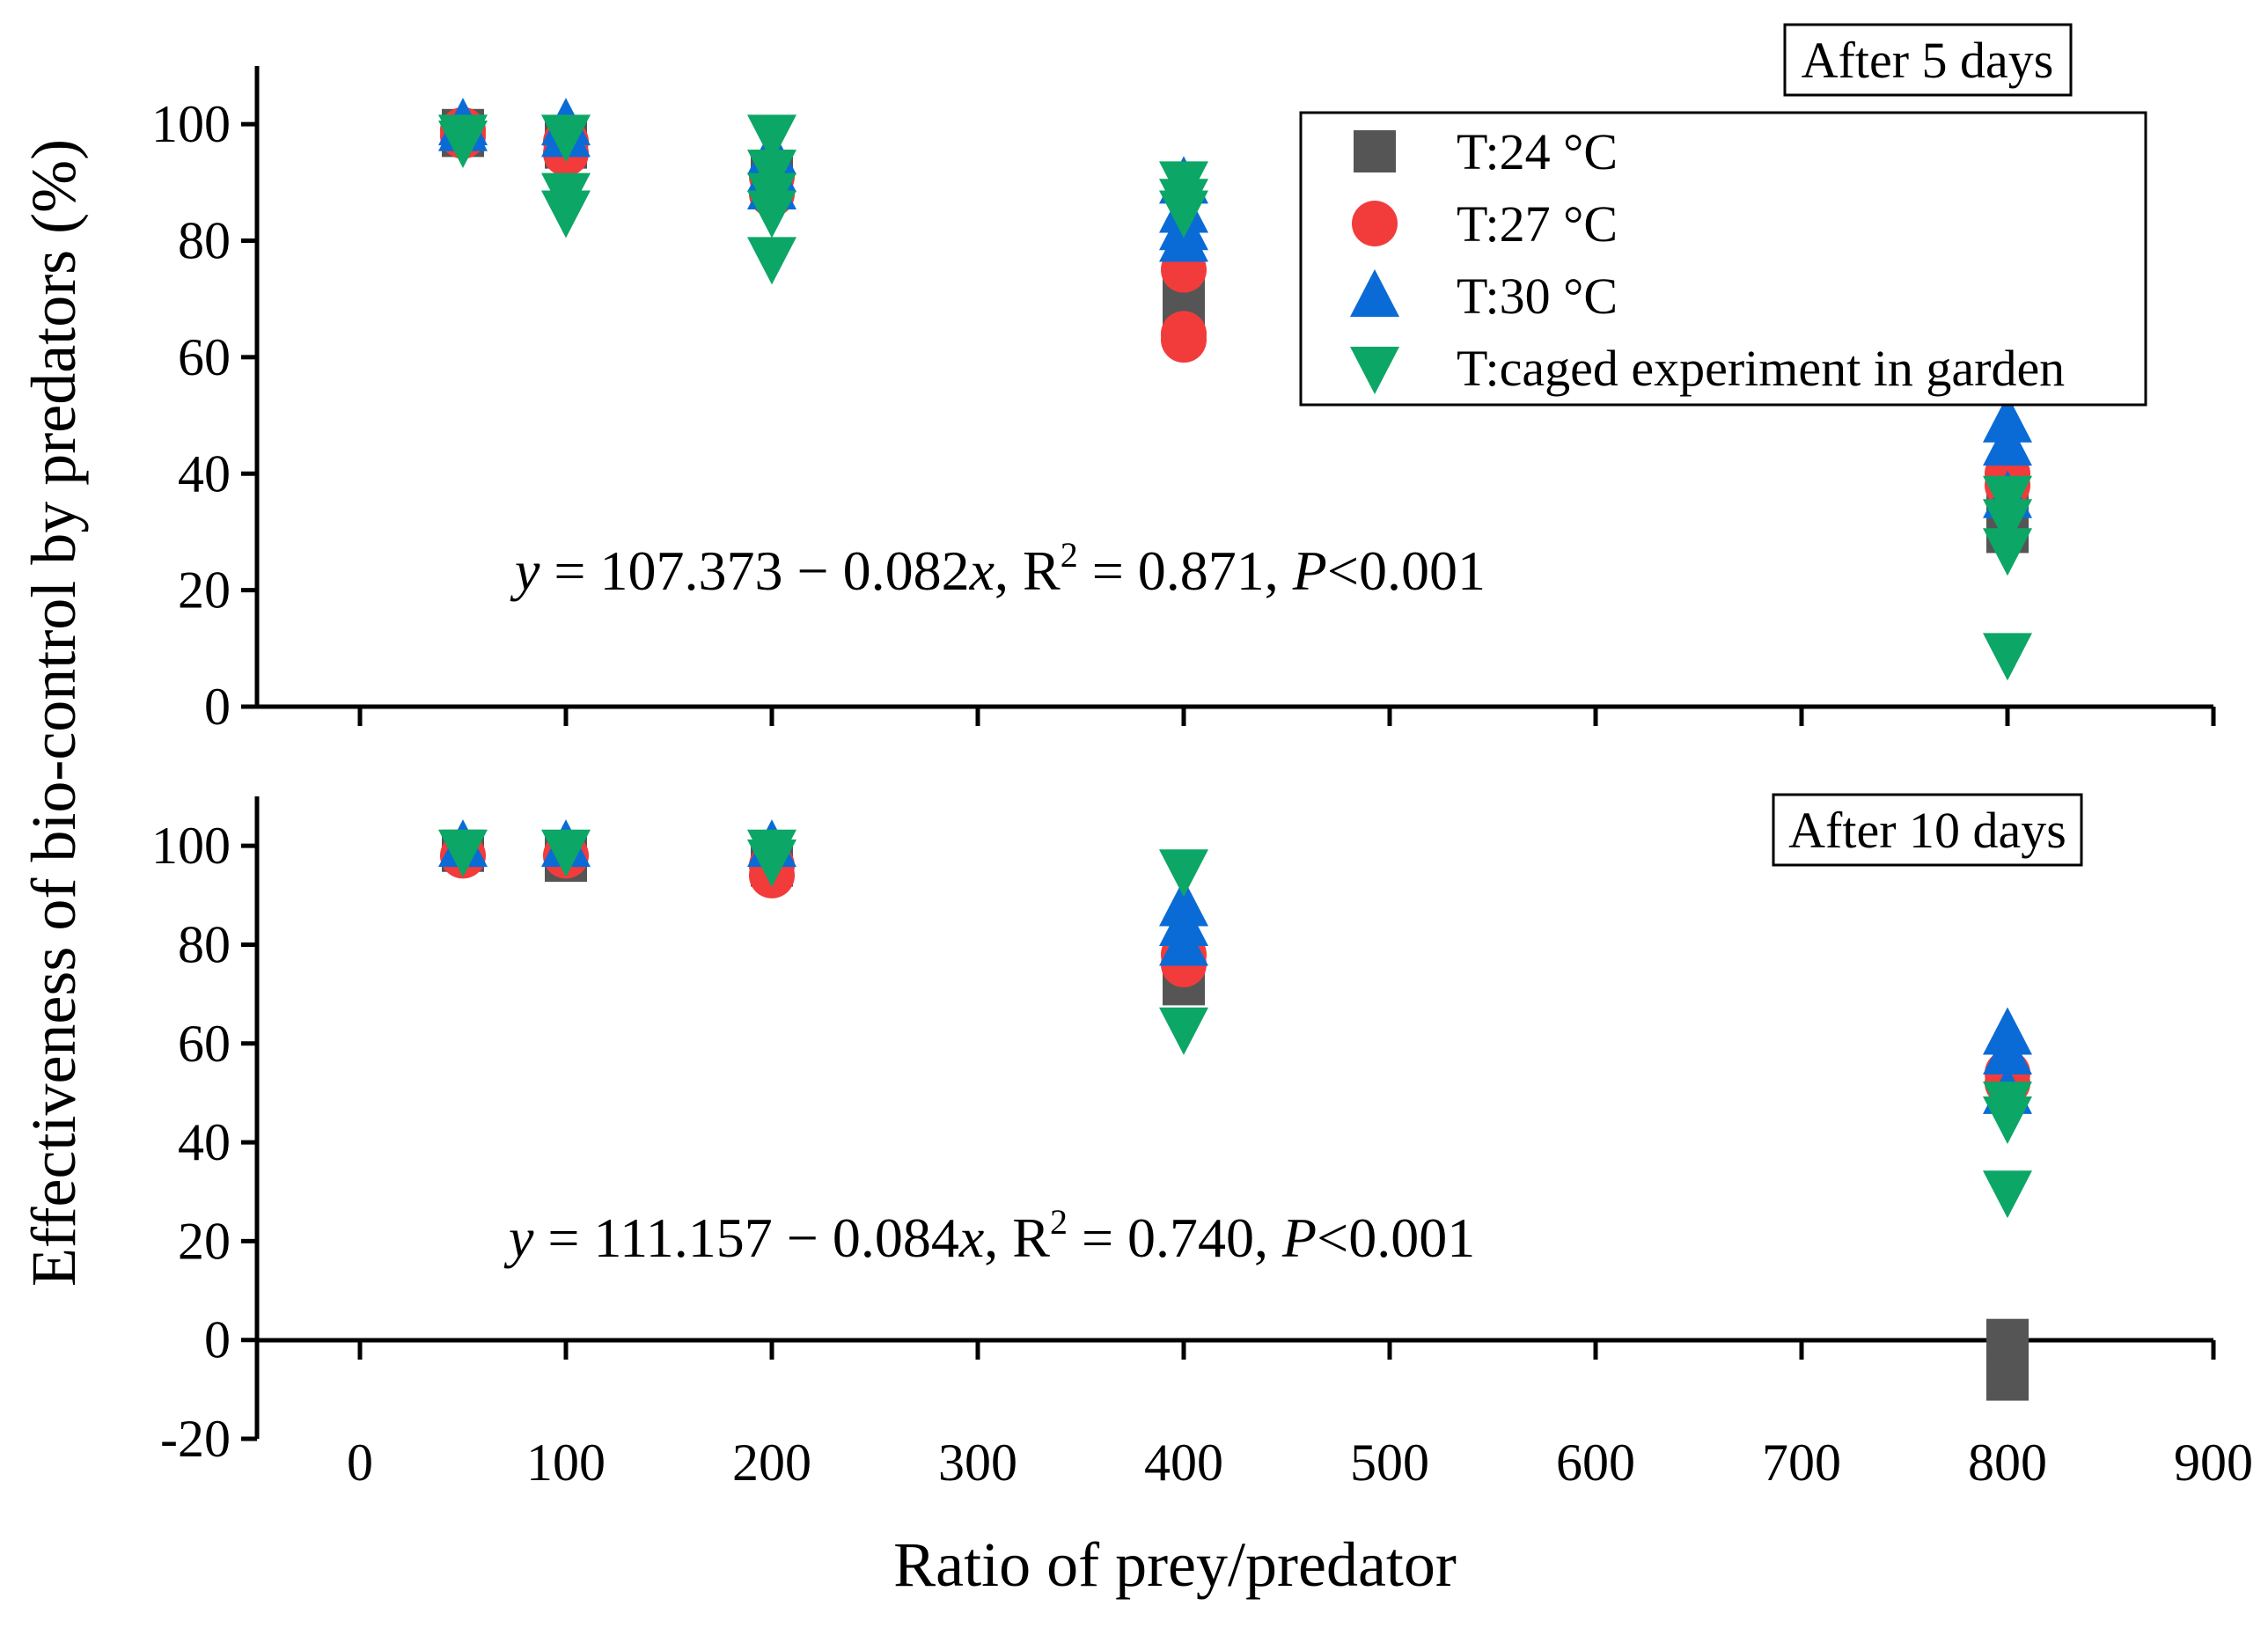 This screenshot has width=2268, height=1628. What do you see at coordinates (196, 1439) in the screenshot?
I see `y-tick-label: -20` at bounding box center [196, 1439].